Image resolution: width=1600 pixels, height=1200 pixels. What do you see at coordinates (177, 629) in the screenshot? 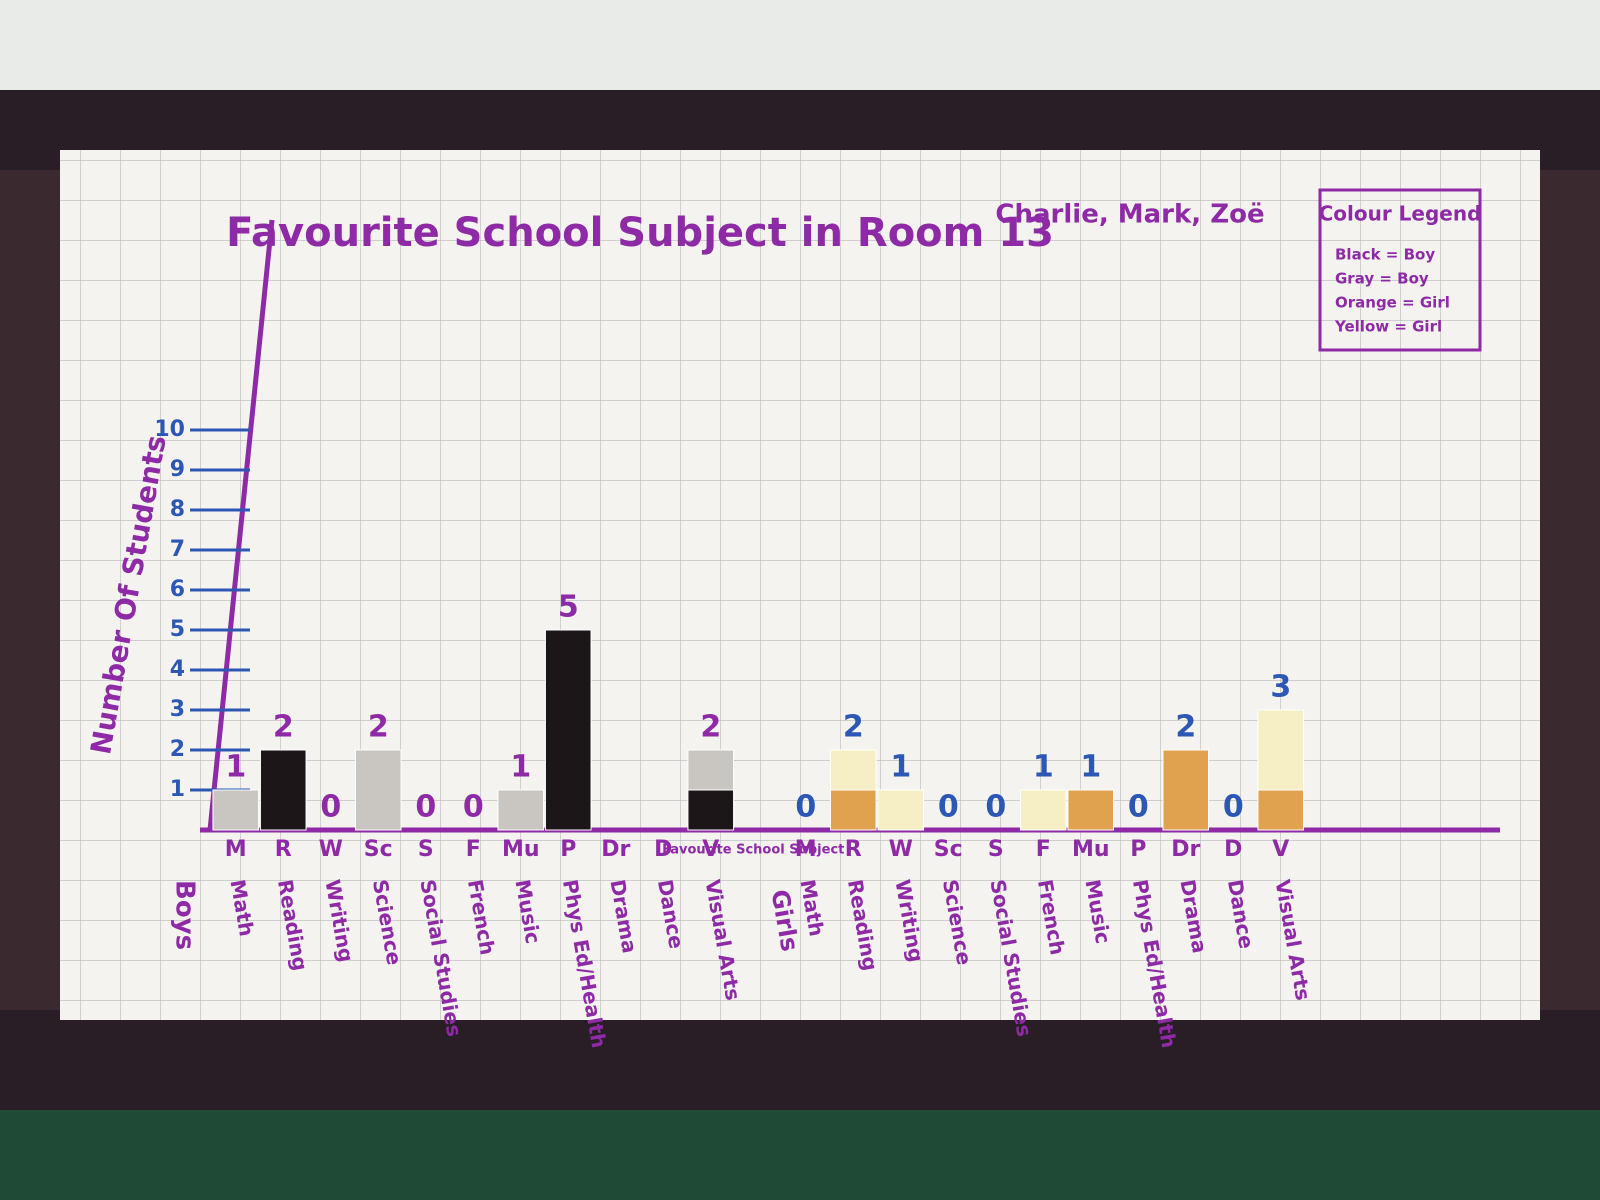
I see `y-tick-label: 5` at bounding box center [177, 629].